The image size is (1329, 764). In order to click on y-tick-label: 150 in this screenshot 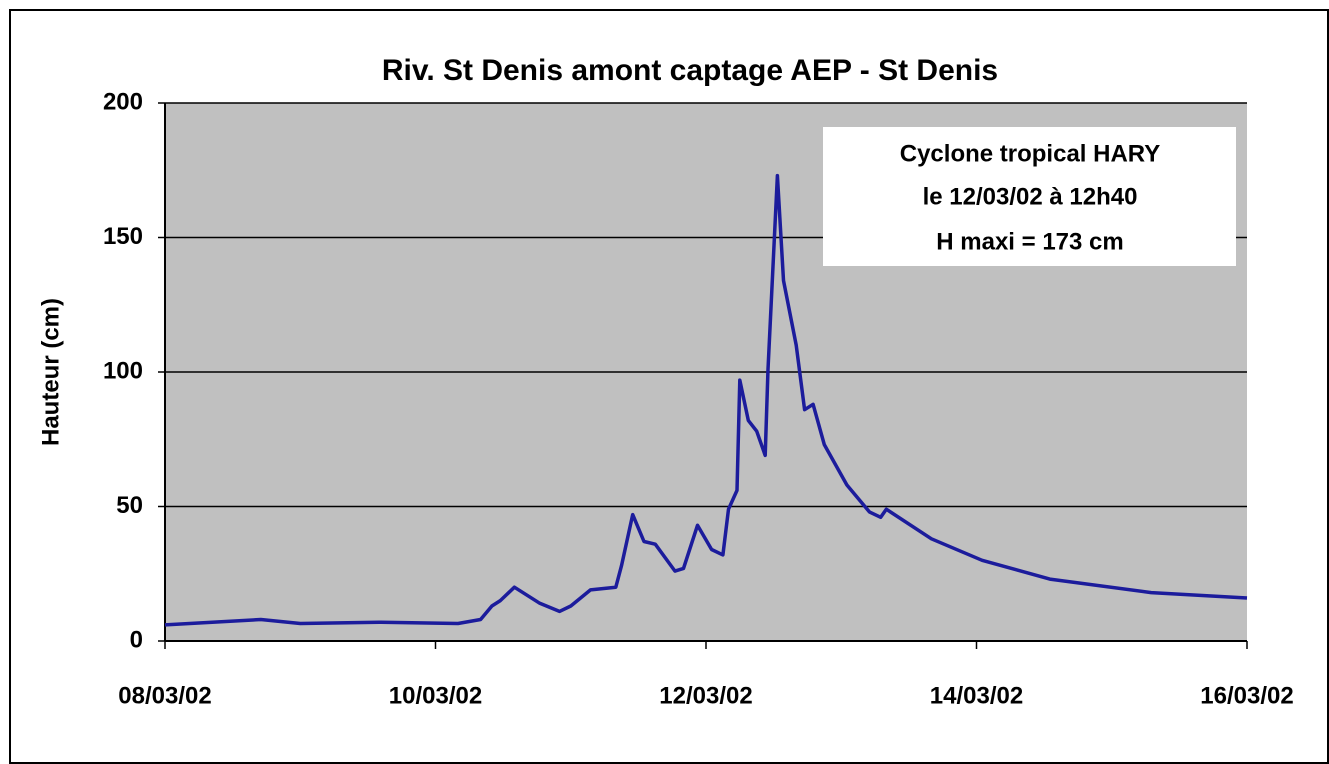, I will do `click(123, 236)`.